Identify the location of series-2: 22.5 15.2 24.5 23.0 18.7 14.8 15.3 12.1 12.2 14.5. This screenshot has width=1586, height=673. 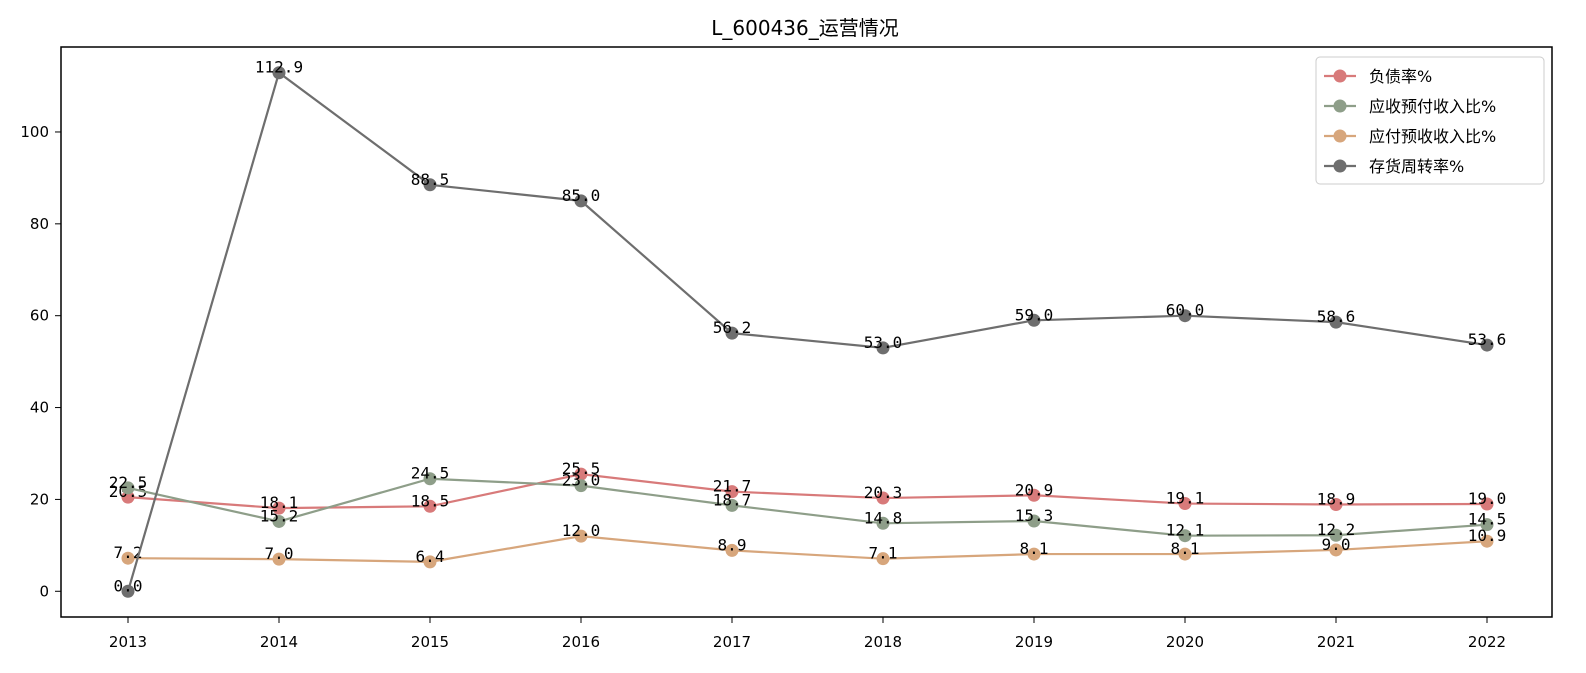
(807, 503).